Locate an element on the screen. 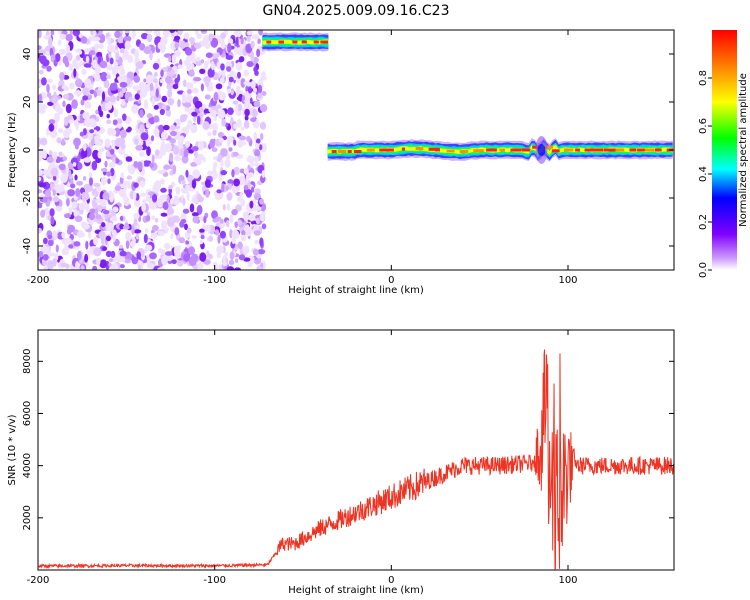 This screenshot has width=750, height=600. spectrogram-y-tick-label: -20 is located at coordinates (27, 198).